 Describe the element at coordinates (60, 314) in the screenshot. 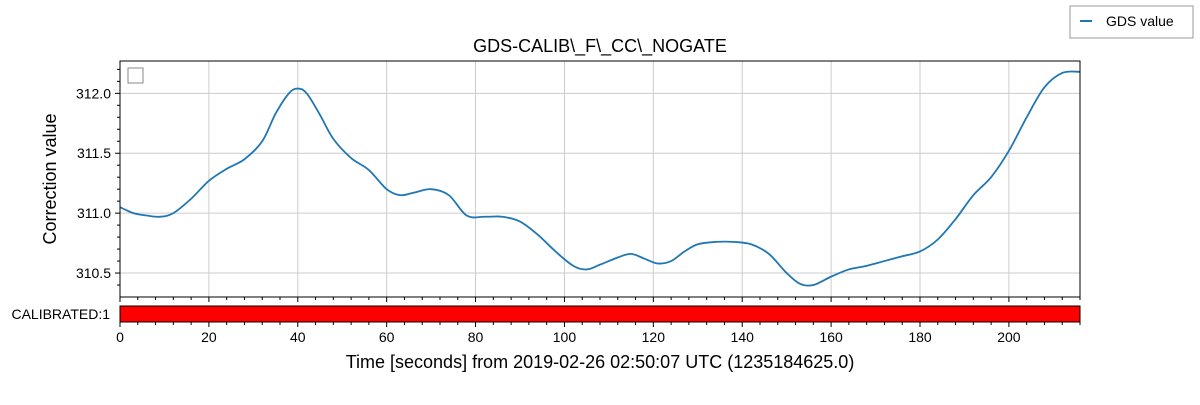

I see `segment-label: CALIBRATED:1` at that location.